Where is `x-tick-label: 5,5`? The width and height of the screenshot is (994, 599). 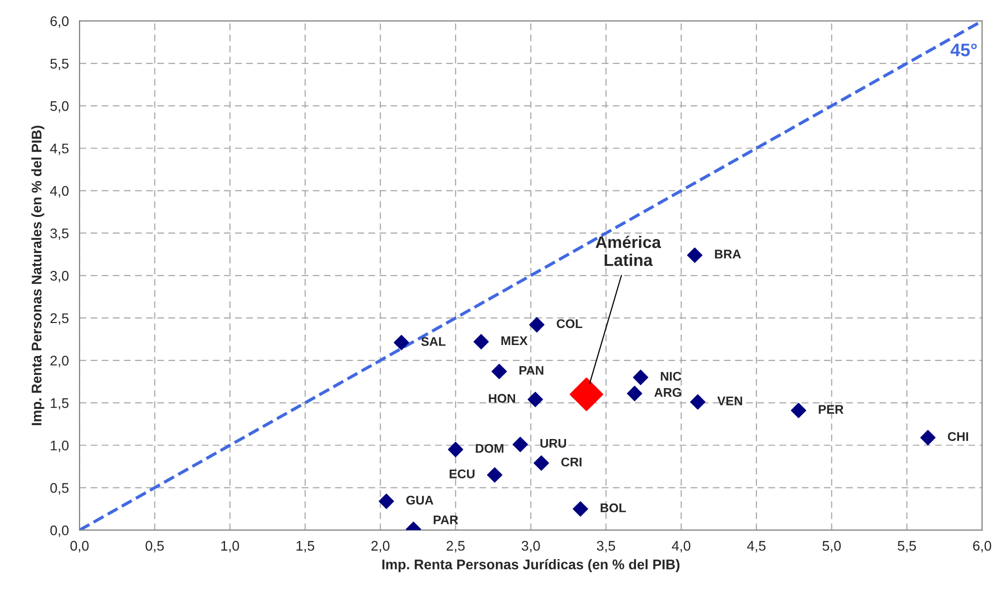 x-tick-label: 5,5 is located at coordinates (907, 546).